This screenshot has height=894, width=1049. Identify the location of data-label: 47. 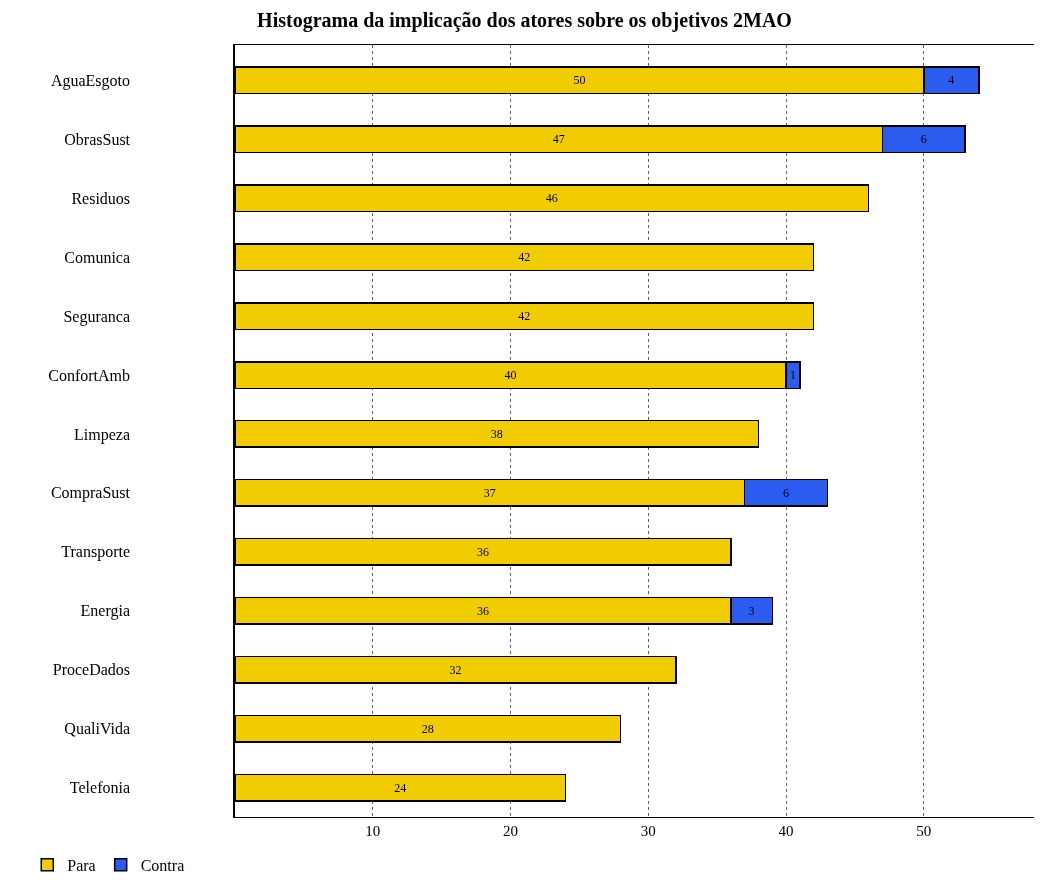
(558, 139).